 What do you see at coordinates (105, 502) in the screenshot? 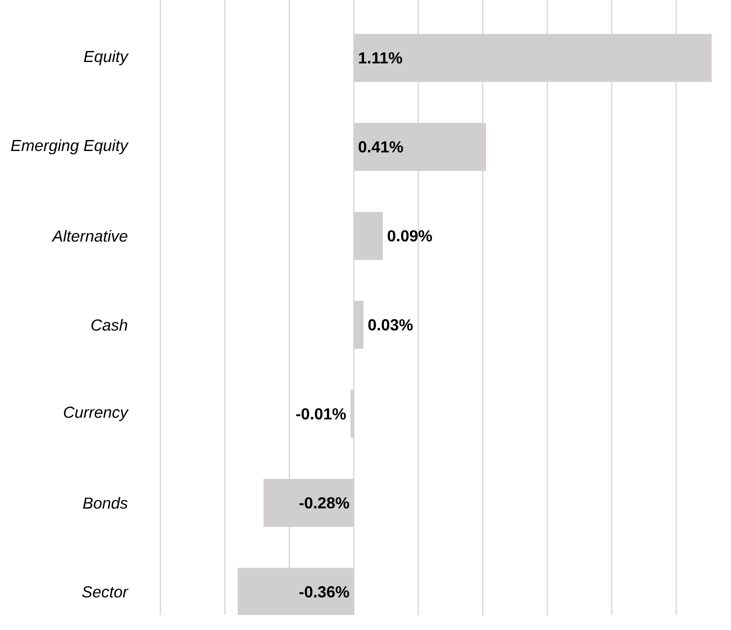
I see `y-tick-label: Bonds` at bounding box center [105, 502].